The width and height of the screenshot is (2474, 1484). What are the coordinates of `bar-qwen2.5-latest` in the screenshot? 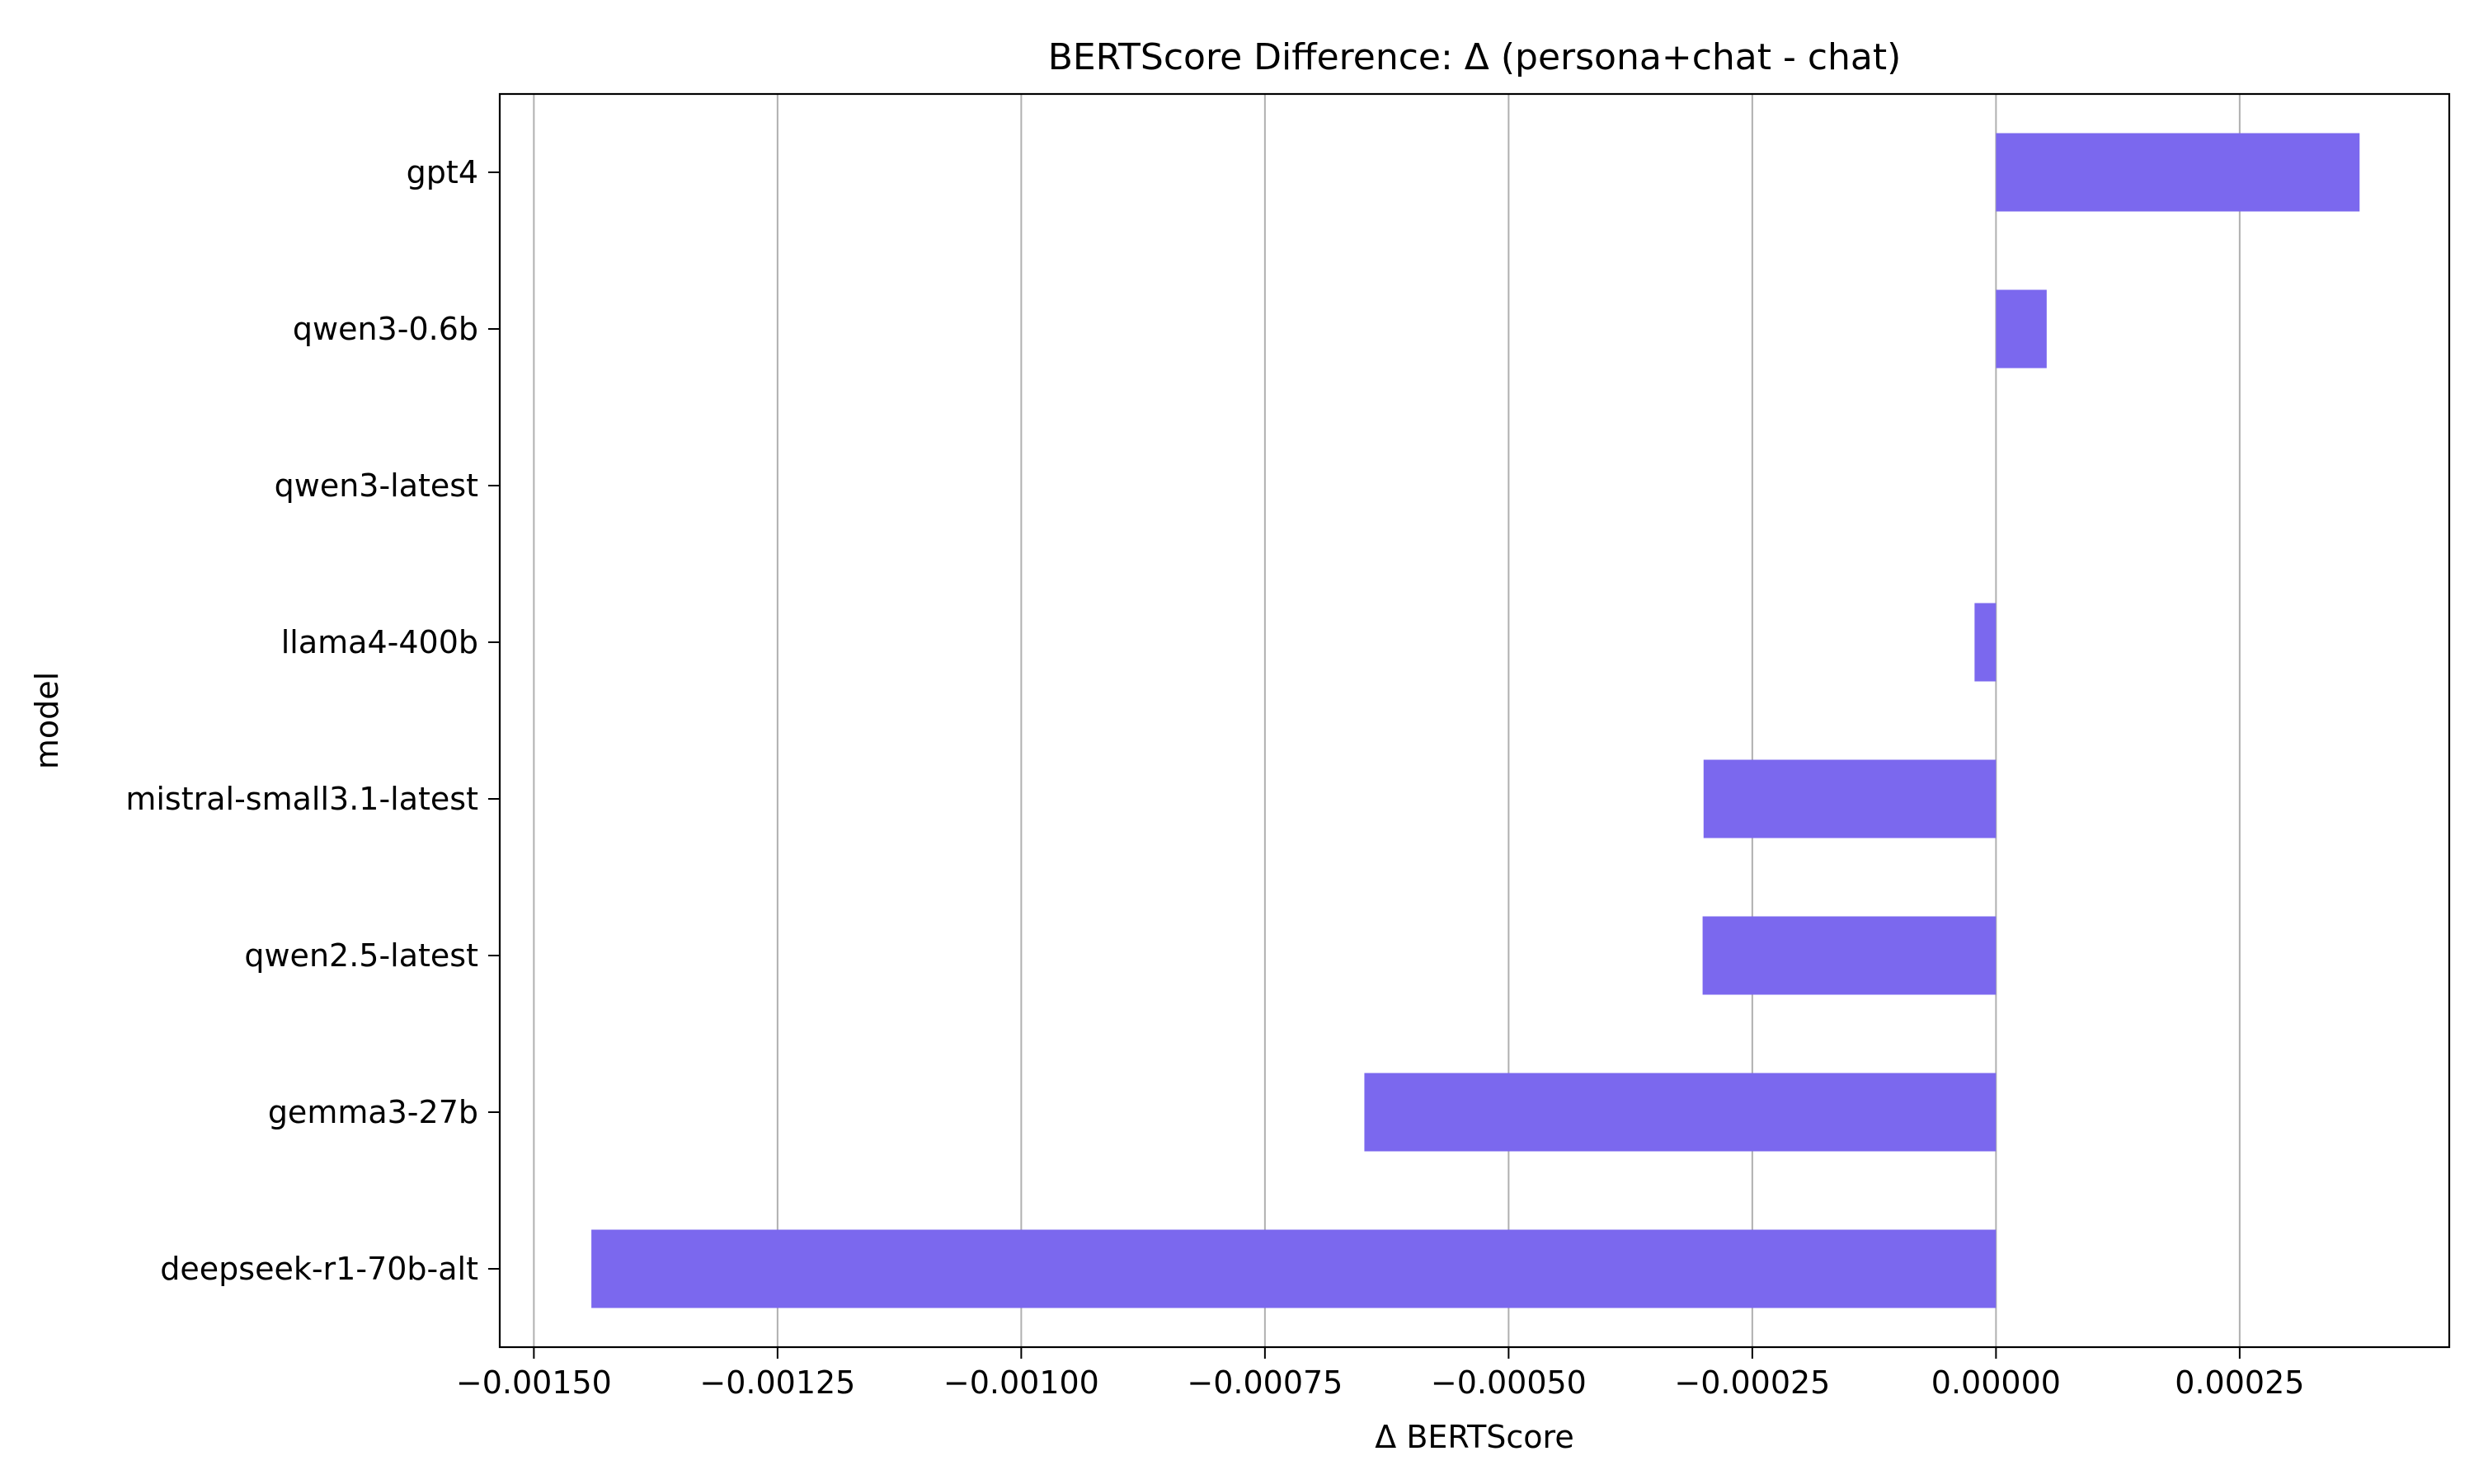 It's located at (1849, 955).